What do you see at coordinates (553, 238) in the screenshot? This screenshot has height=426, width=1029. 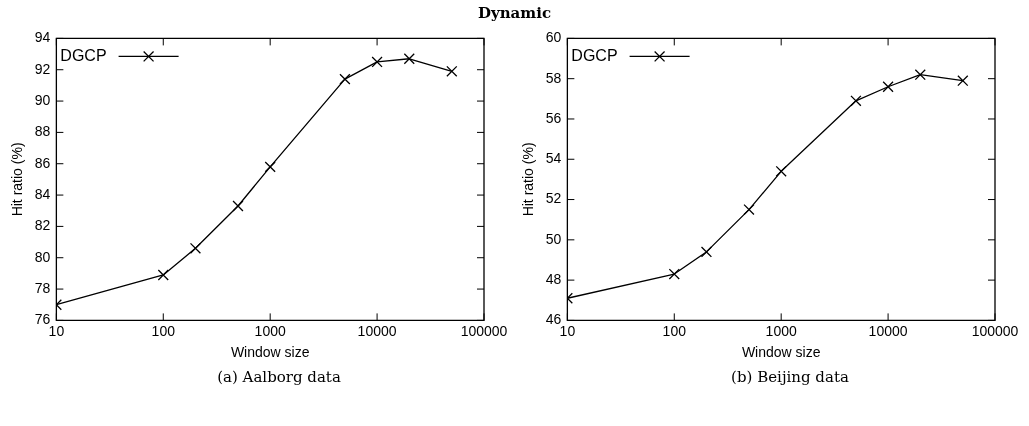 I see `y-tick-label: 50` at bounding box center [553, 238].